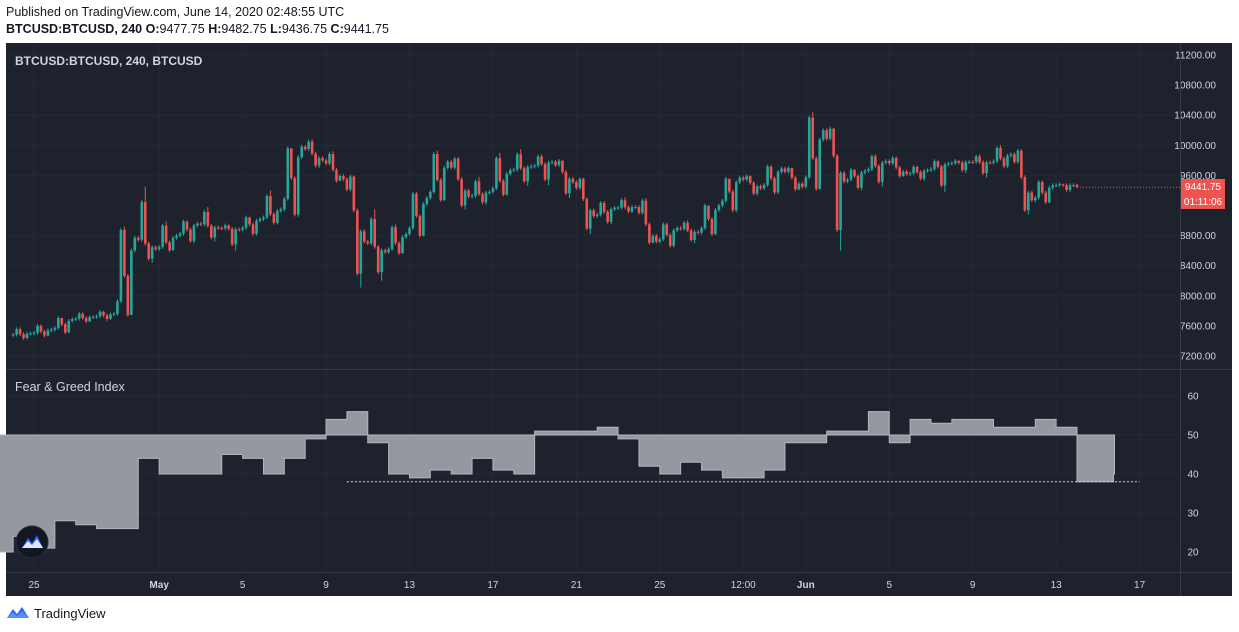 The height and width of the screenshot is (632, 1239). I want to click on tradingview-logo-icon, so click(18, 613).